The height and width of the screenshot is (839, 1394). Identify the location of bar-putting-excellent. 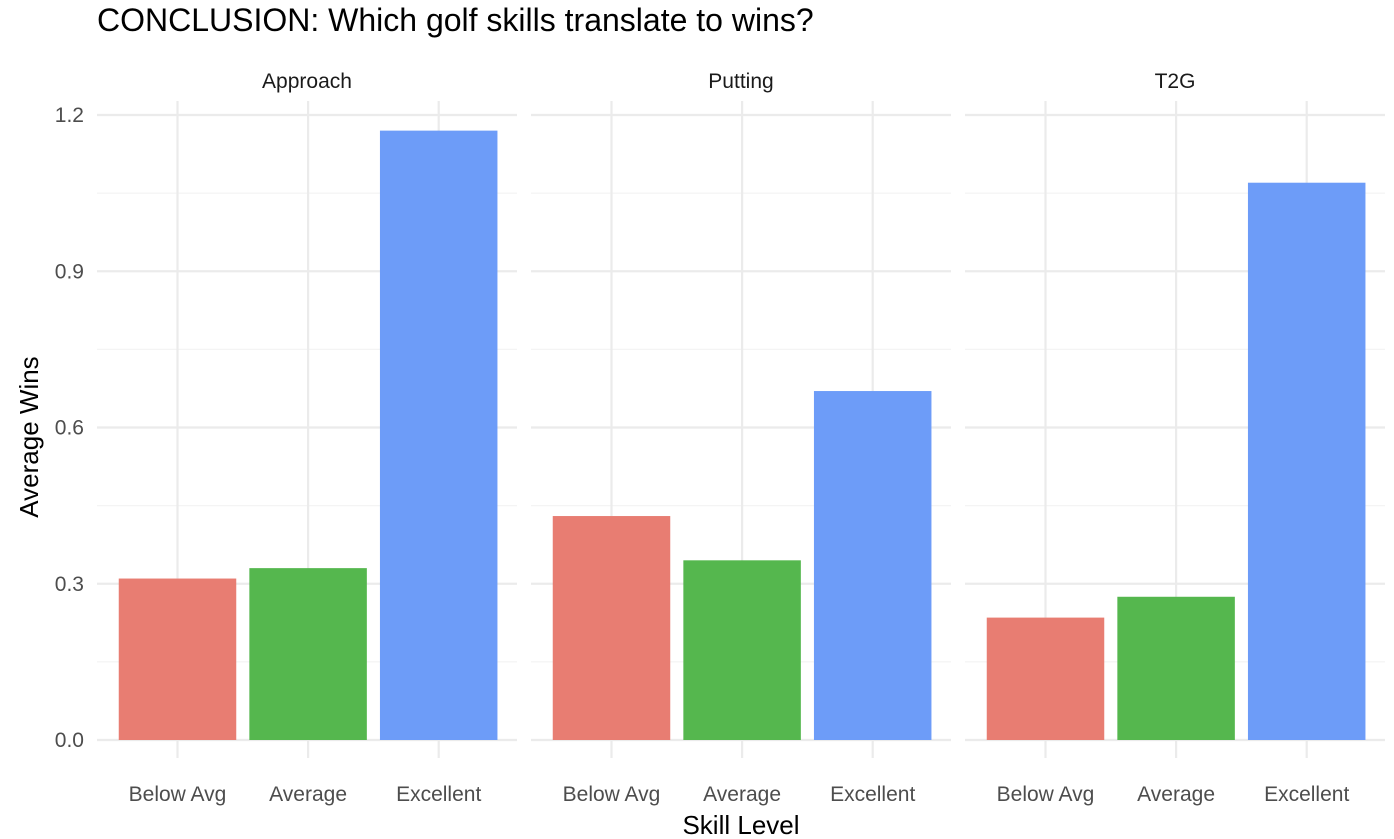
(872, 565).